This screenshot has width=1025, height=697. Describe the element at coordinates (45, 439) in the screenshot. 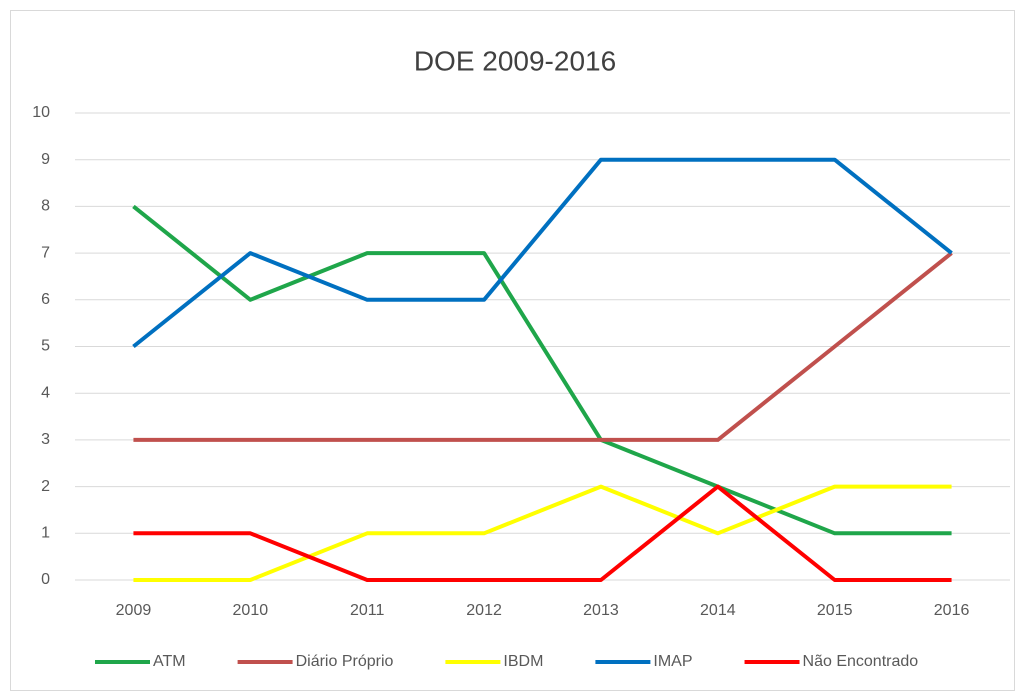

I see `y-tick-label: 3` at that location.